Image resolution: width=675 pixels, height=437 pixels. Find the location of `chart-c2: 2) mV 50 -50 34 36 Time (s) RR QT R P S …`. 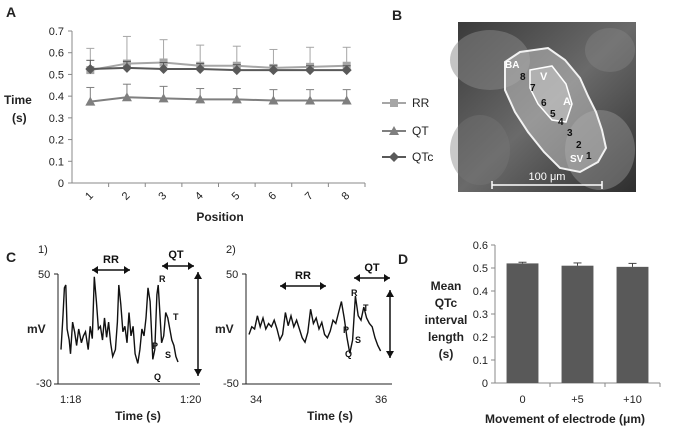

chart-c2: 2) mV 50 -50 34 36 Time (s) RR QT R P S … is located at coordinates (304, 333).